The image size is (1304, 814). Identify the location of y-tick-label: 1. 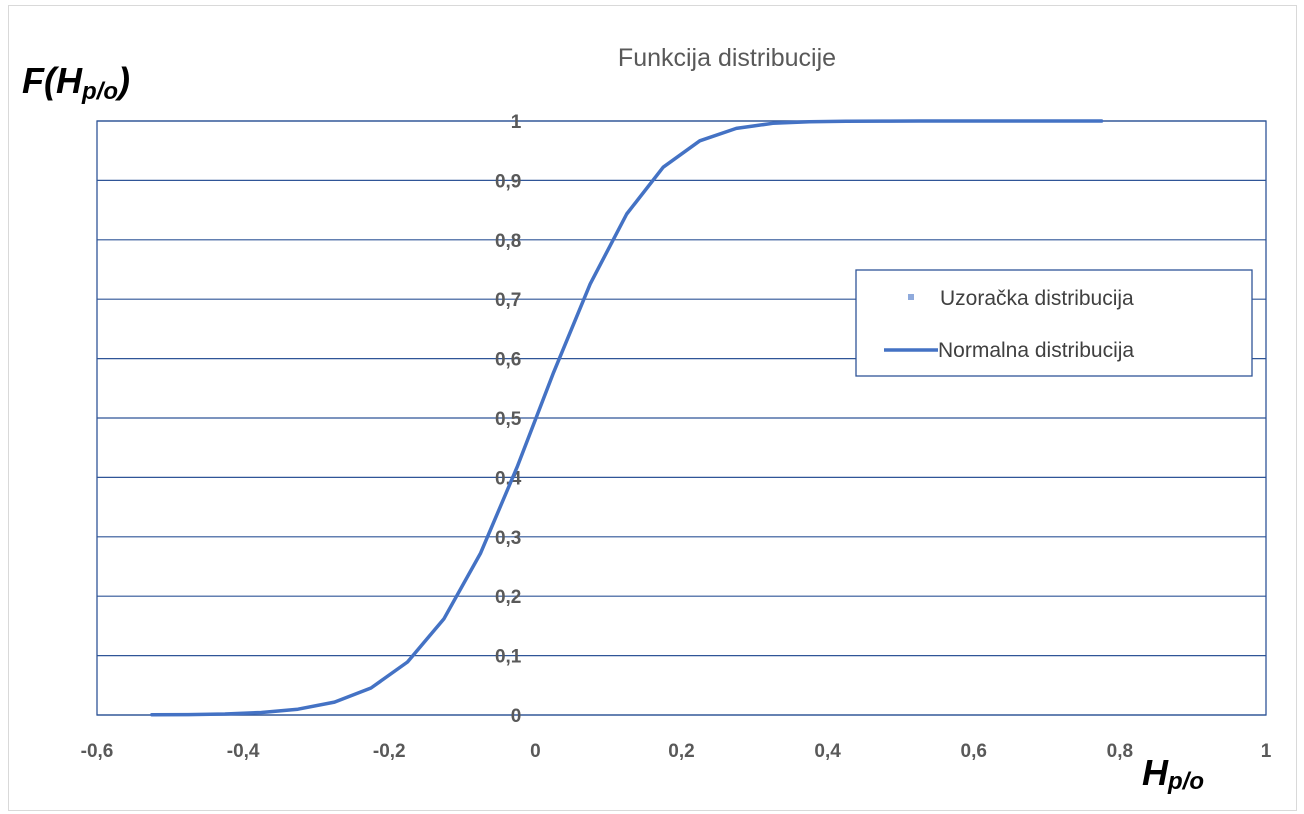
(516, 122).